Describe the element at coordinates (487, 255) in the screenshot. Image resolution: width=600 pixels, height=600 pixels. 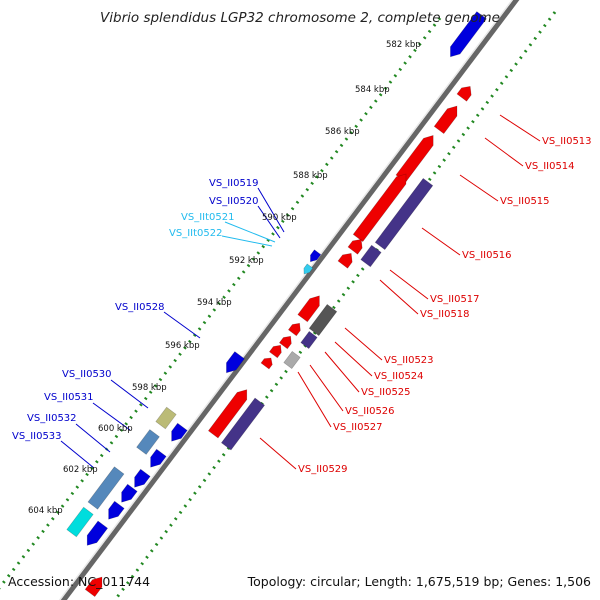
I see `gene-label: VS_II0516` at that location.